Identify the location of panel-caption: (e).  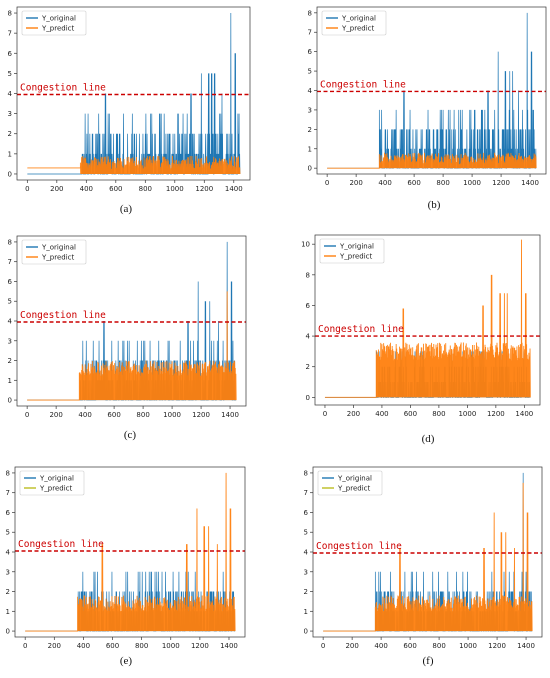
(126, 661).